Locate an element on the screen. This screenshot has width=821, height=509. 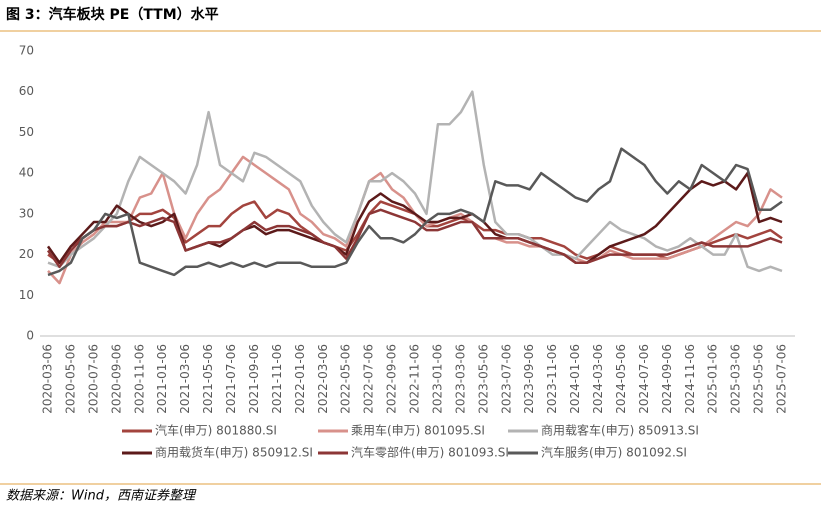
y-tick-label: 60 is located at coordinates (26, 91).